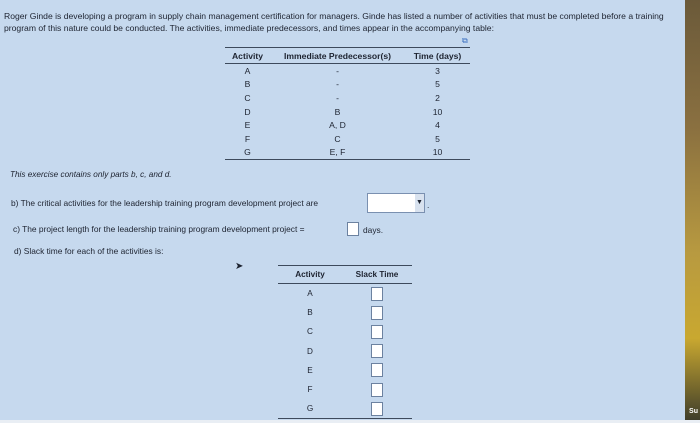 This screenshot has height=423, width=700. I want to click on critical-activities-dropdown: ▼, so click(396, 203).